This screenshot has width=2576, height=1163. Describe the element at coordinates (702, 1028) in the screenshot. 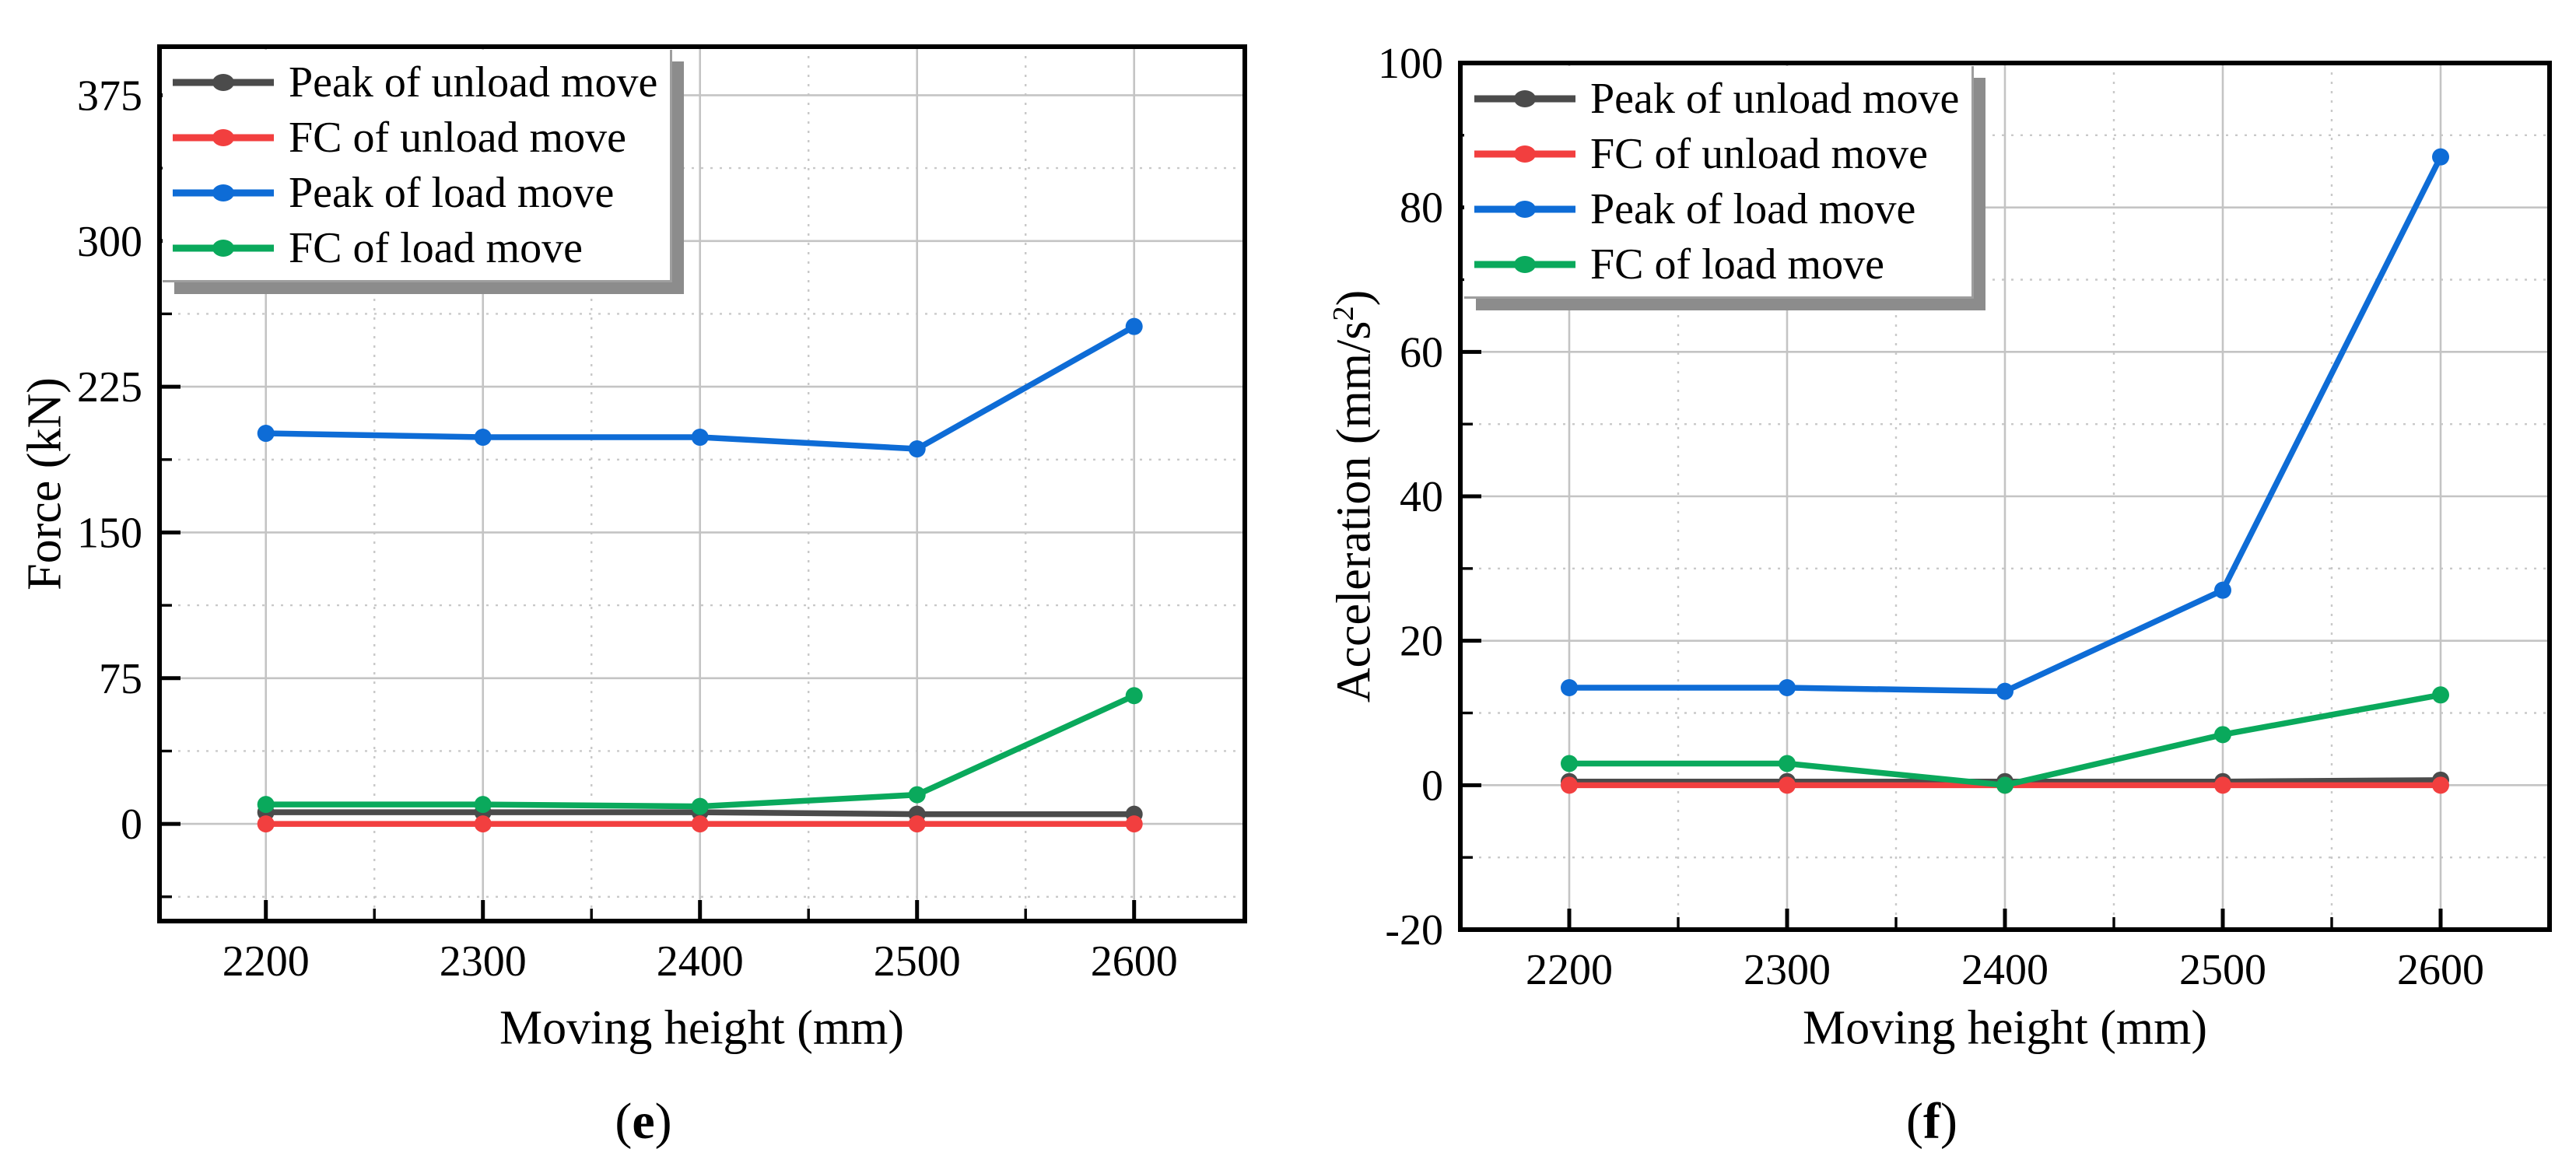

I see `chart-e-x-axis-label: Moving height (mm)` at that location.